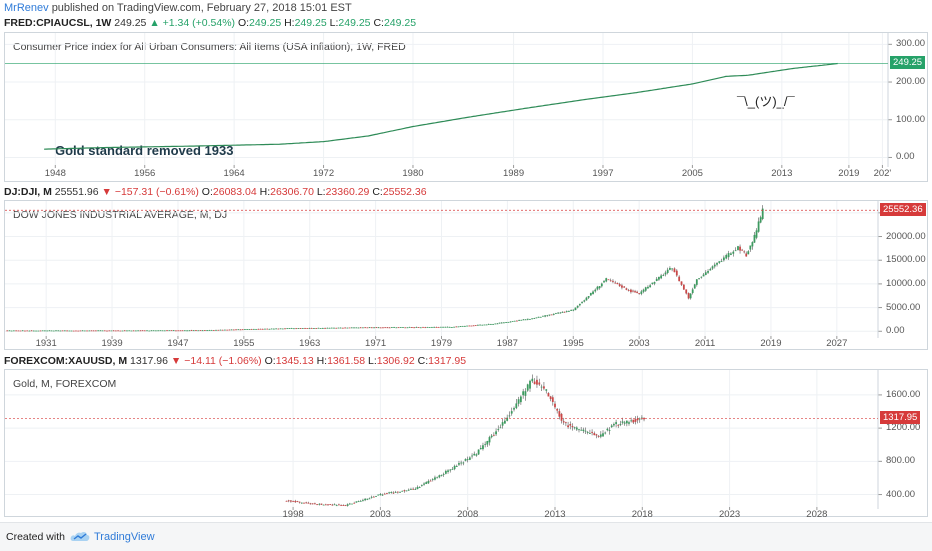 Image resolution: width=932 pixels, height=551 pixels. What do you see at coordinates (771, 343) in the screenshot?
I see `x-tick-label: 2019` at bounding box center [771, 343].